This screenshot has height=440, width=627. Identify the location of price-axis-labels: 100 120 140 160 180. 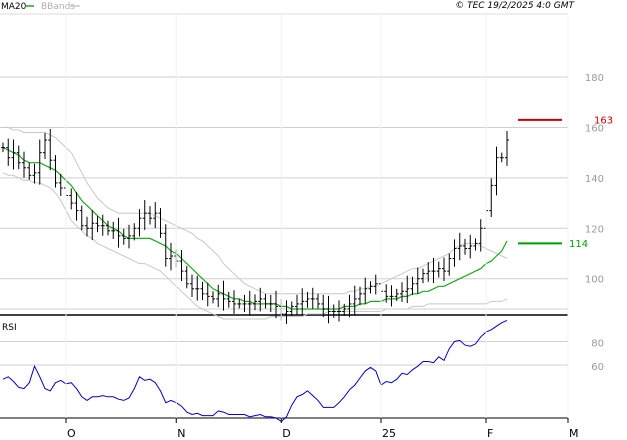
(594, 179).